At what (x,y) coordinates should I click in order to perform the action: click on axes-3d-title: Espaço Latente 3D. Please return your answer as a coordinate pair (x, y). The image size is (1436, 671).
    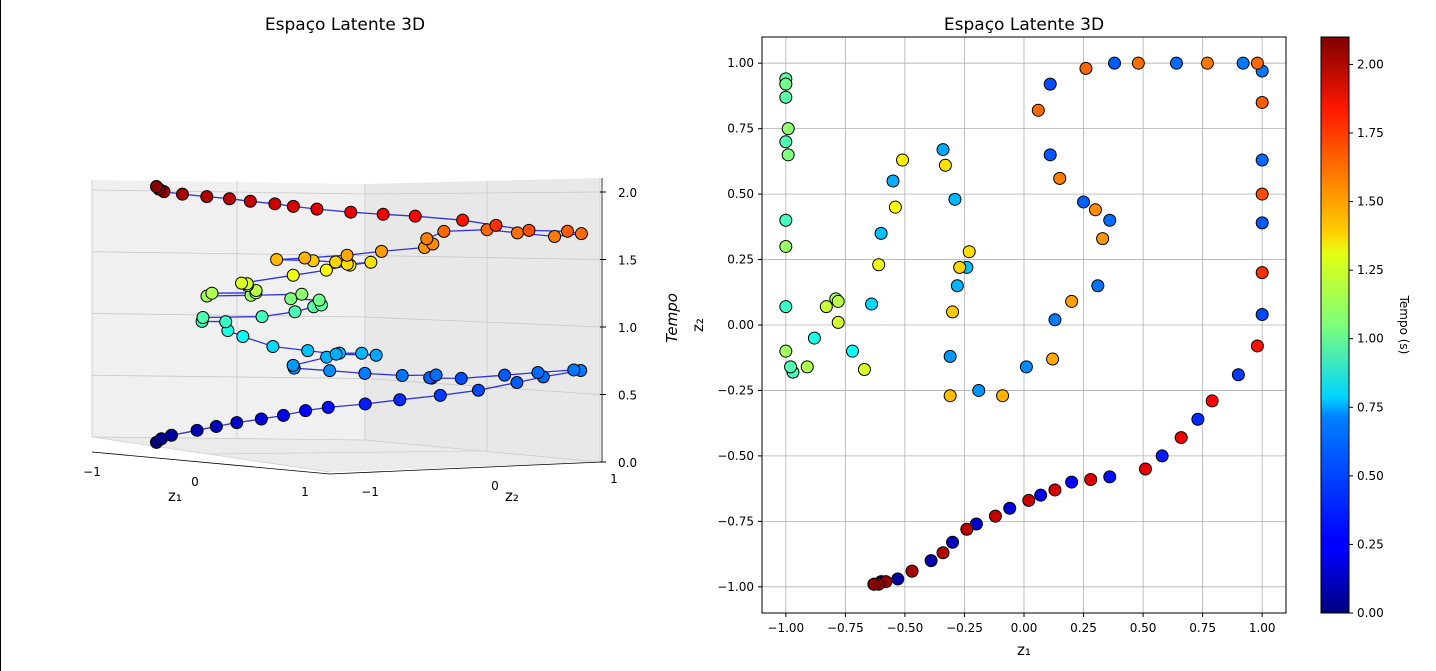
    Looking at the image, I should click on (345, 25).